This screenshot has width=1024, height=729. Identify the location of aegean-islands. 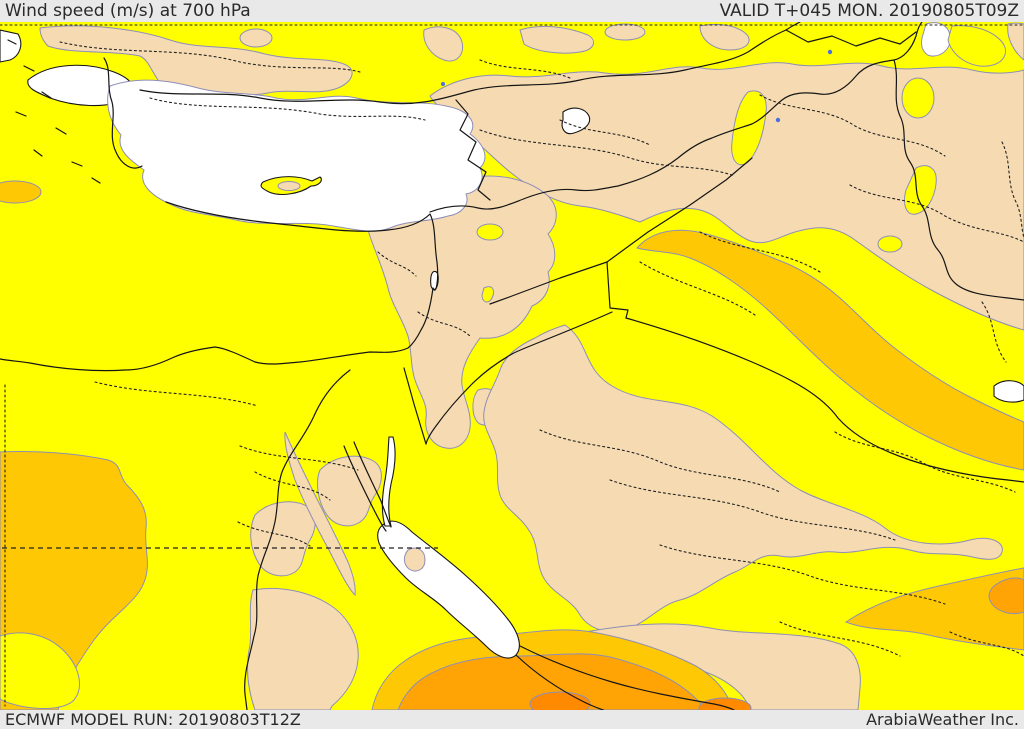
(54, 111).